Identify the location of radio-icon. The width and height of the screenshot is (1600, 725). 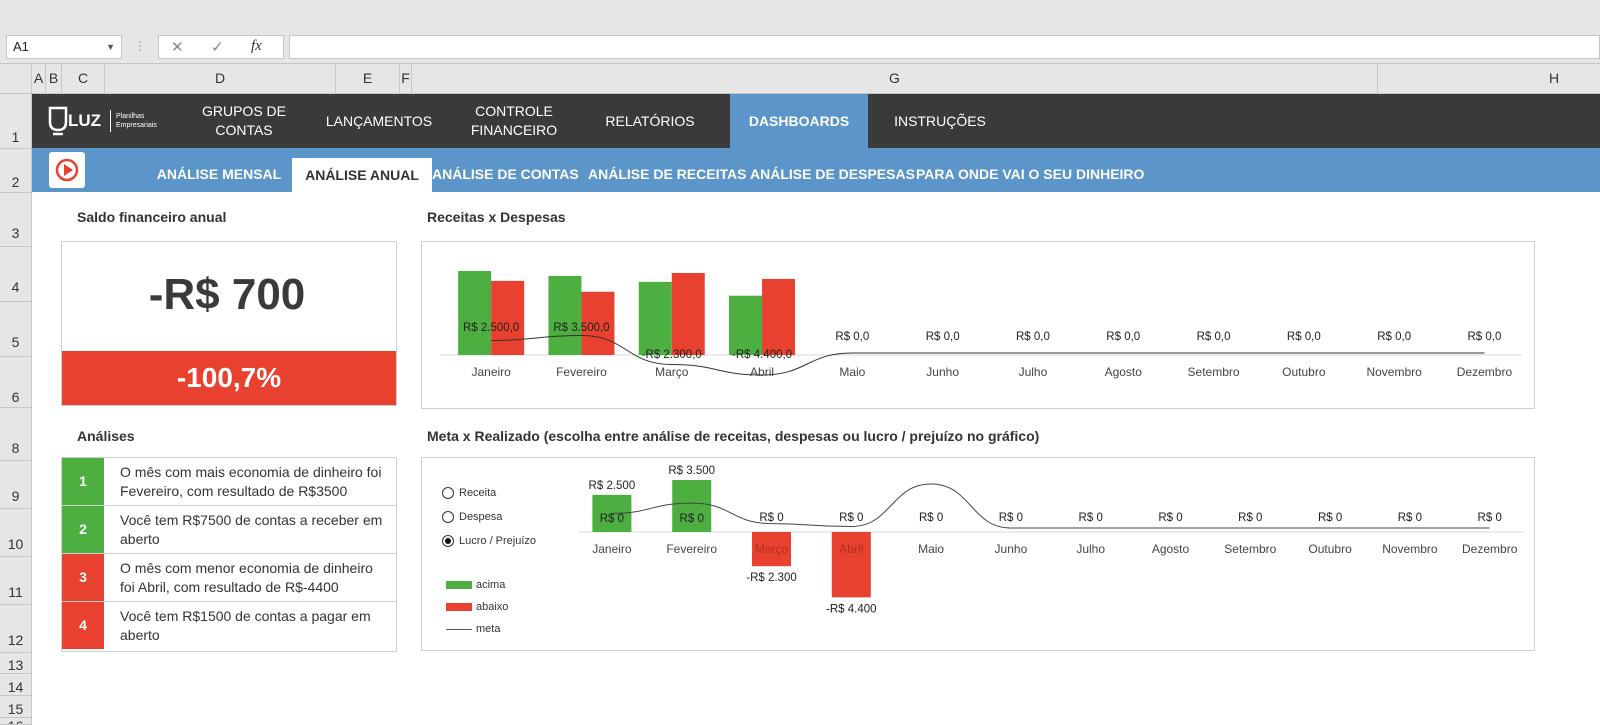
(448, 493).